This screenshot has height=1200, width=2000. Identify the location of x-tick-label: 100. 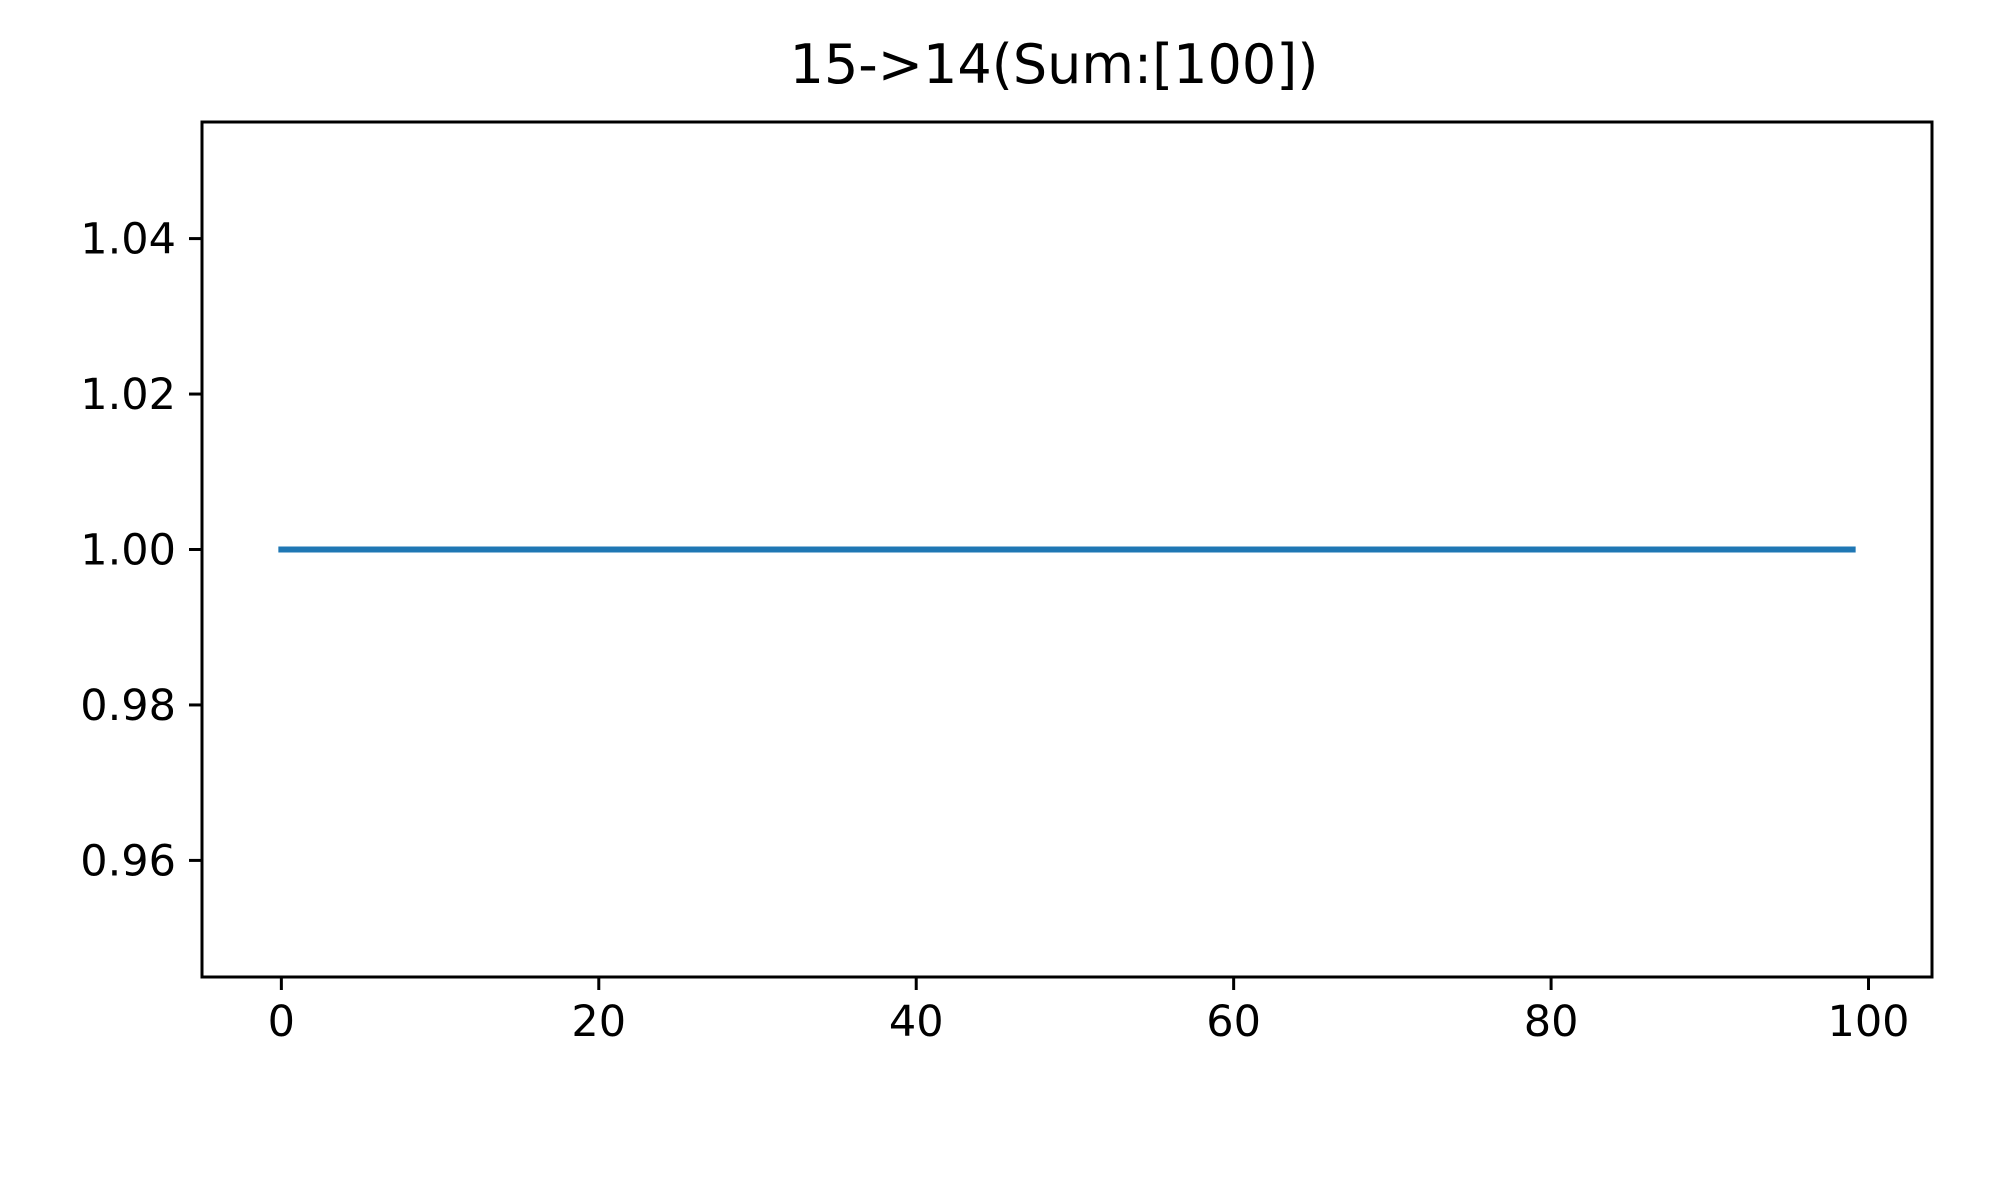
(1868, 1022).